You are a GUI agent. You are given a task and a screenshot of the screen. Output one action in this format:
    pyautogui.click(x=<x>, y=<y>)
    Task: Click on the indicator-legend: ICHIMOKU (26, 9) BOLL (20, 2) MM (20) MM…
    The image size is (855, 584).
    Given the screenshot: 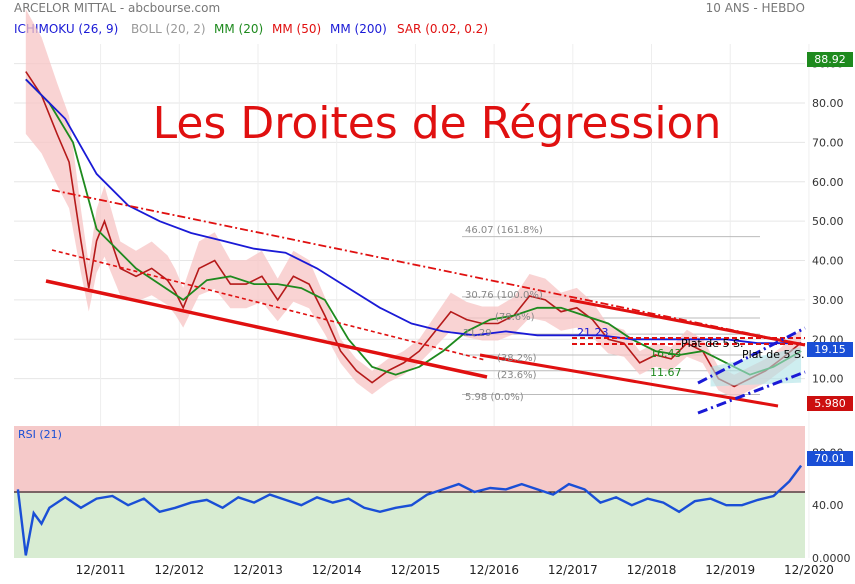 What is the action you would take?
    pyautogui.click(x=251, y=29)
    